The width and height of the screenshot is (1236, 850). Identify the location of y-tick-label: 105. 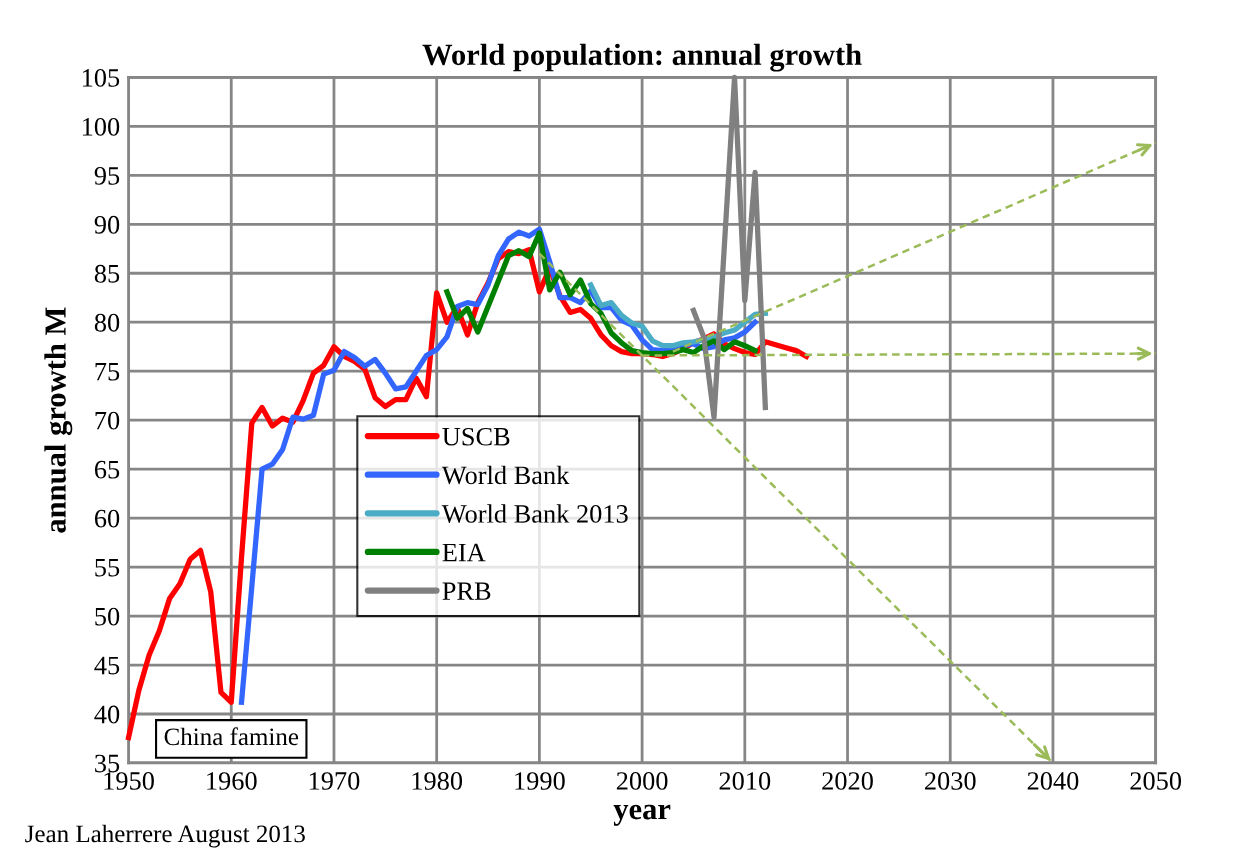
(101, 77).